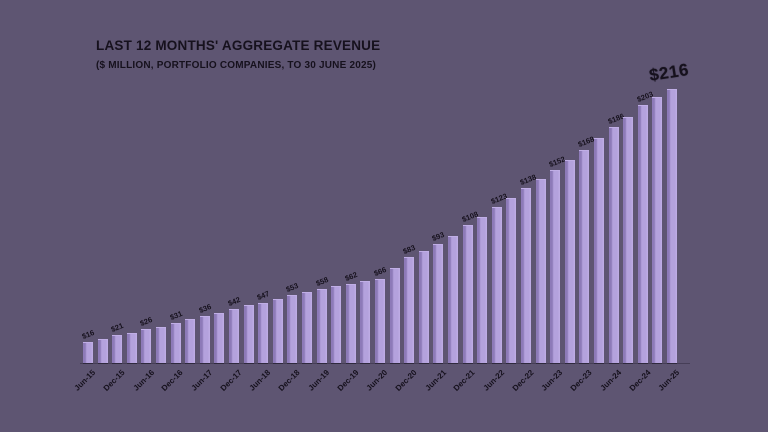 Image resolution: width=768 pixels, height=432 pixels. Describe the element at coordinates (146, 321) in the screenshot. I see `bar-value-label: $26` at that location.